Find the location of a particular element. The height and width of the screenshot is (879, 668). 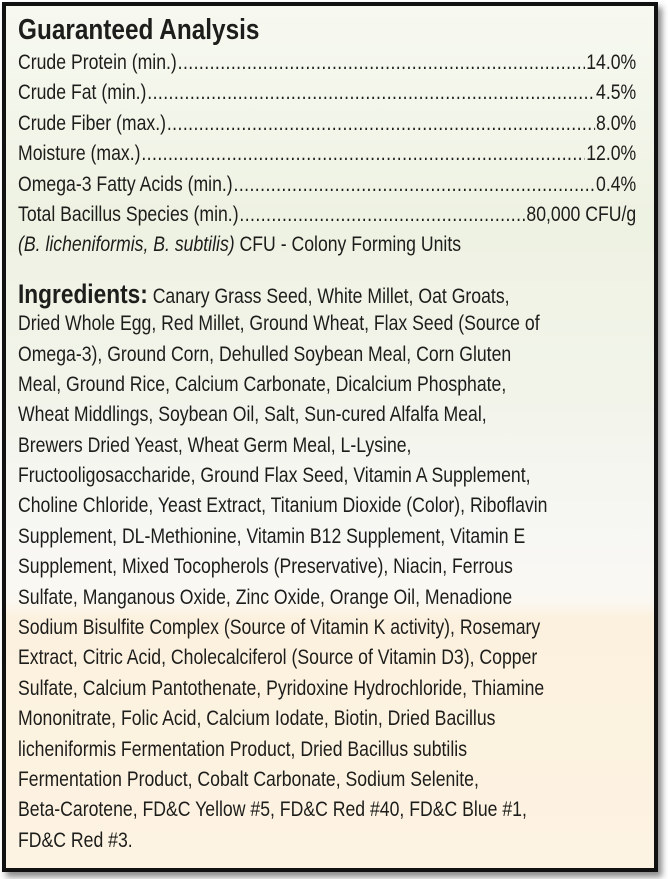

nutrient-label: Crude Protein (min.) is located at coordinates (97, 62).